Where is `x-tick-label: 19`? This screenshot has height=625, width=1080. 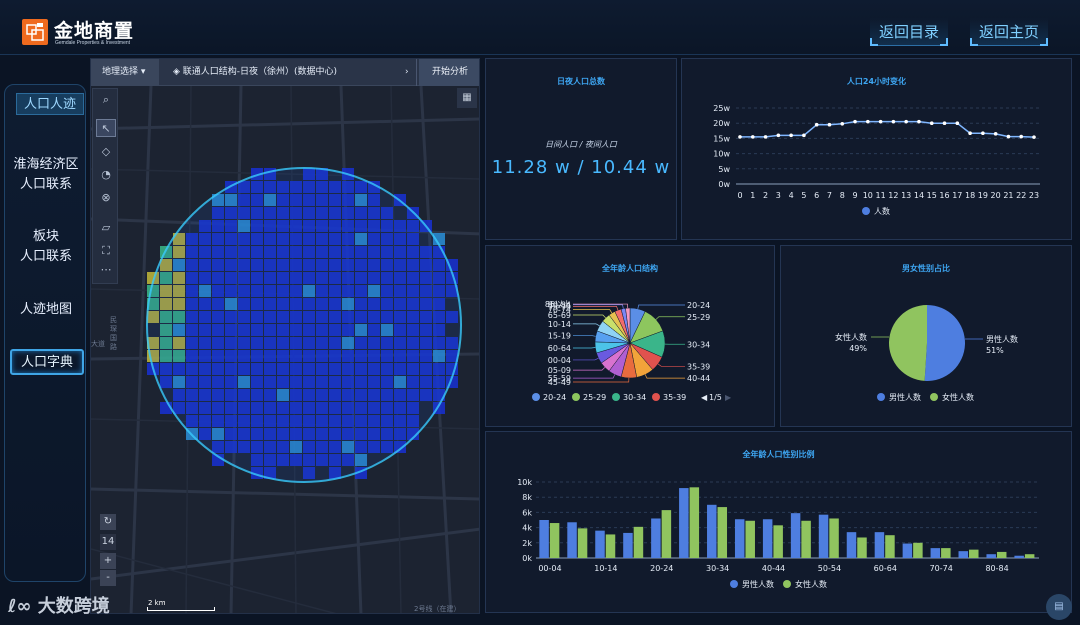
x-tick-label: 19 is located at coordinates (983, 195).